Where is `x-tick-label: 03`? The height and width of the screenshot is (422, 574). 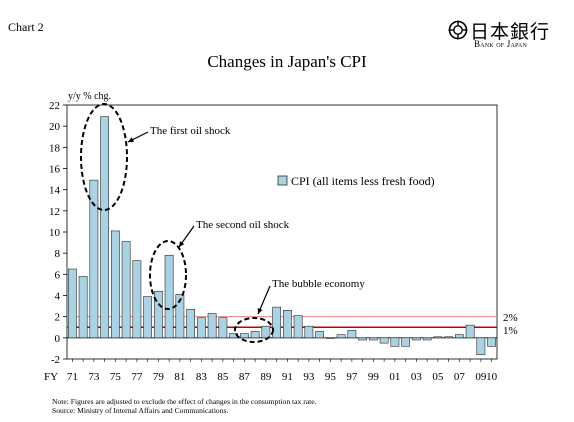 x-tick-label: 03 is located at coordinates (417, 377).